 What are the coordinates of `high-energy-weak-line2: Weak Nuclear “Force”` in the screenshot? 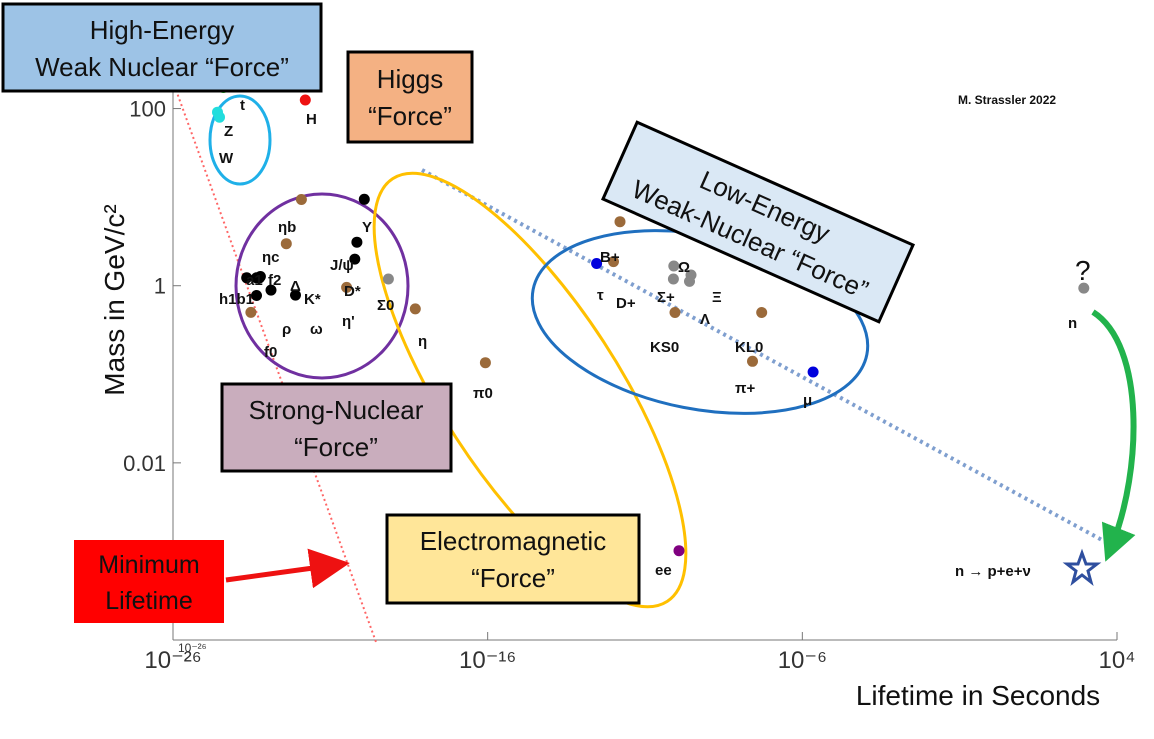 It's located at (162, 67).